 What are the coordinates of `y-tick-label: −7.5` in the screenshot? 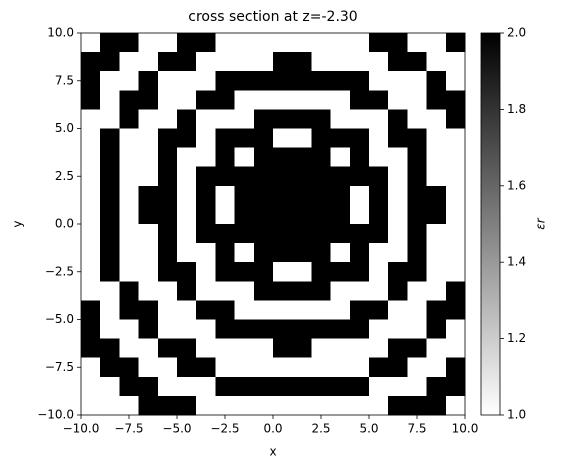 It's located at (59, 367).